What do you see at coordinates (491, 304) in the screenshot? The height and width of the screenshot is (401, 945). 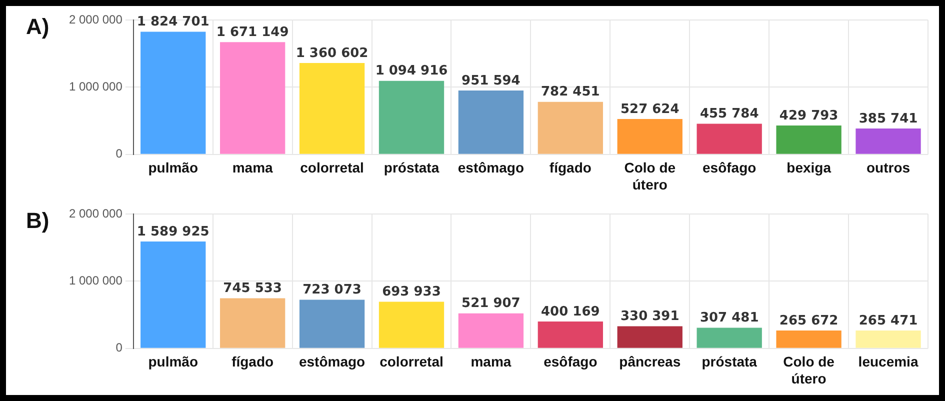 I see `data-label: 521 907` at bounding box center [491, 304].